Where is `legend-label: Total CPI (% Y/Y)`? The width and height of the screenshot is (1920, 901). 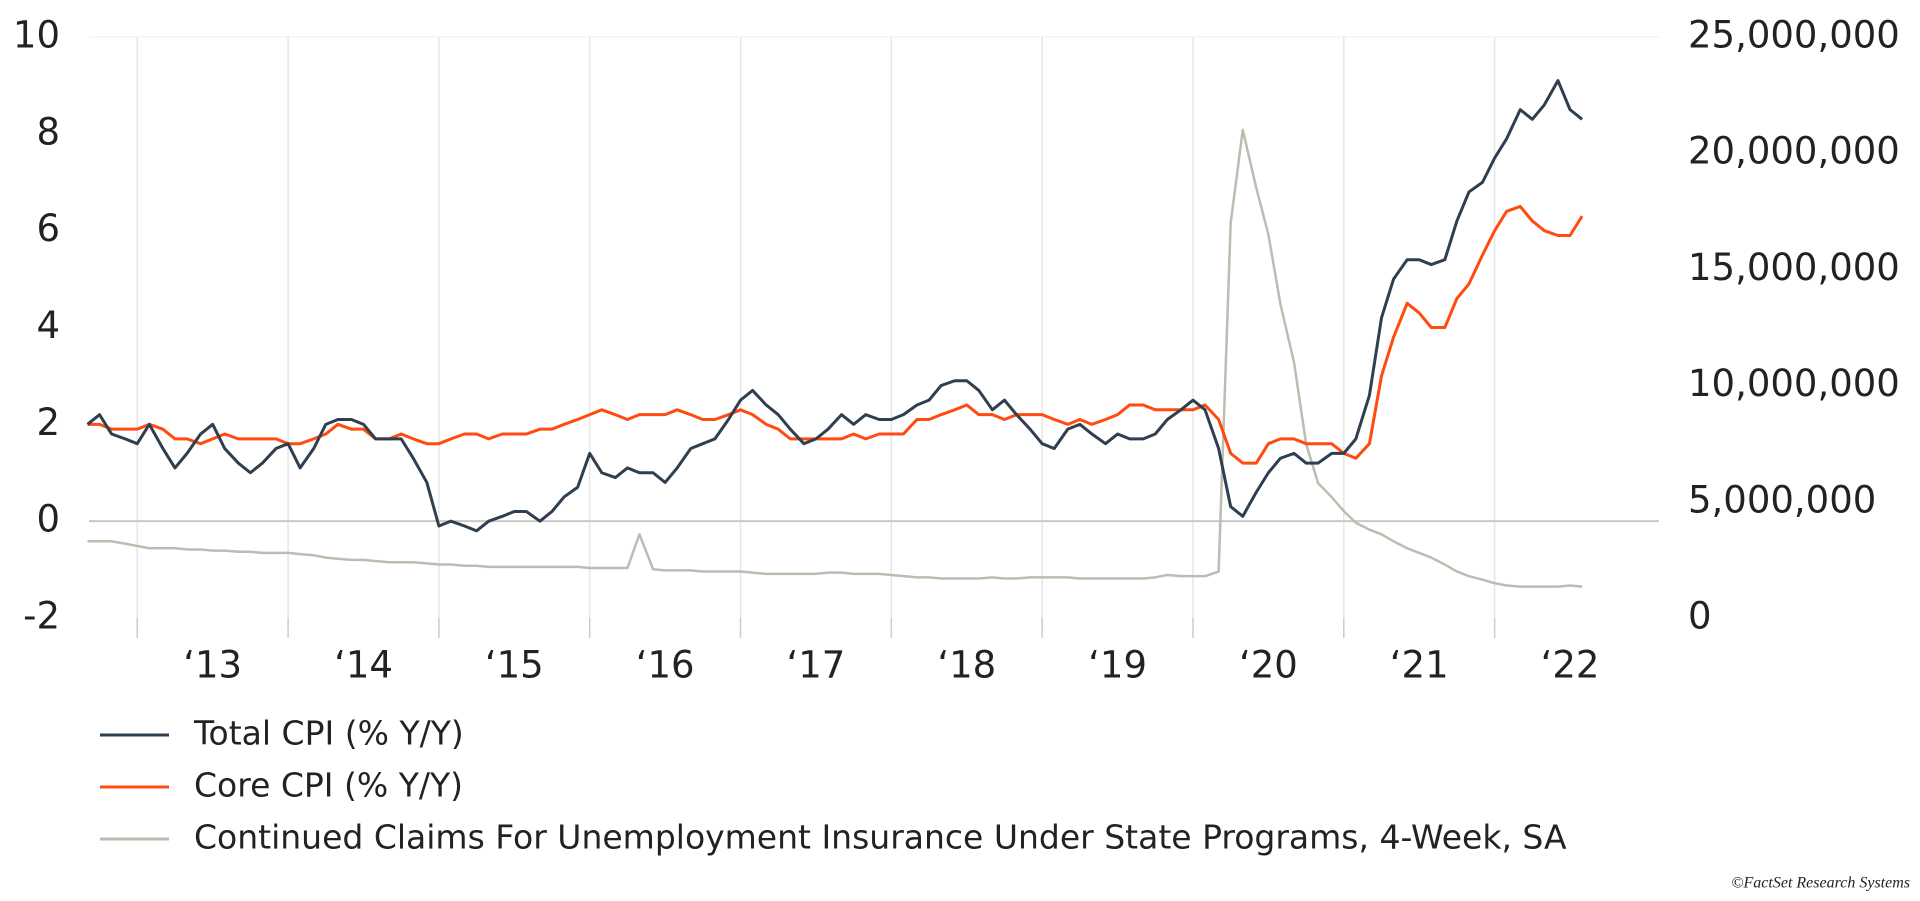 legend-label: Total CPI (% Y/Y) is located at coordinates (328, 733).